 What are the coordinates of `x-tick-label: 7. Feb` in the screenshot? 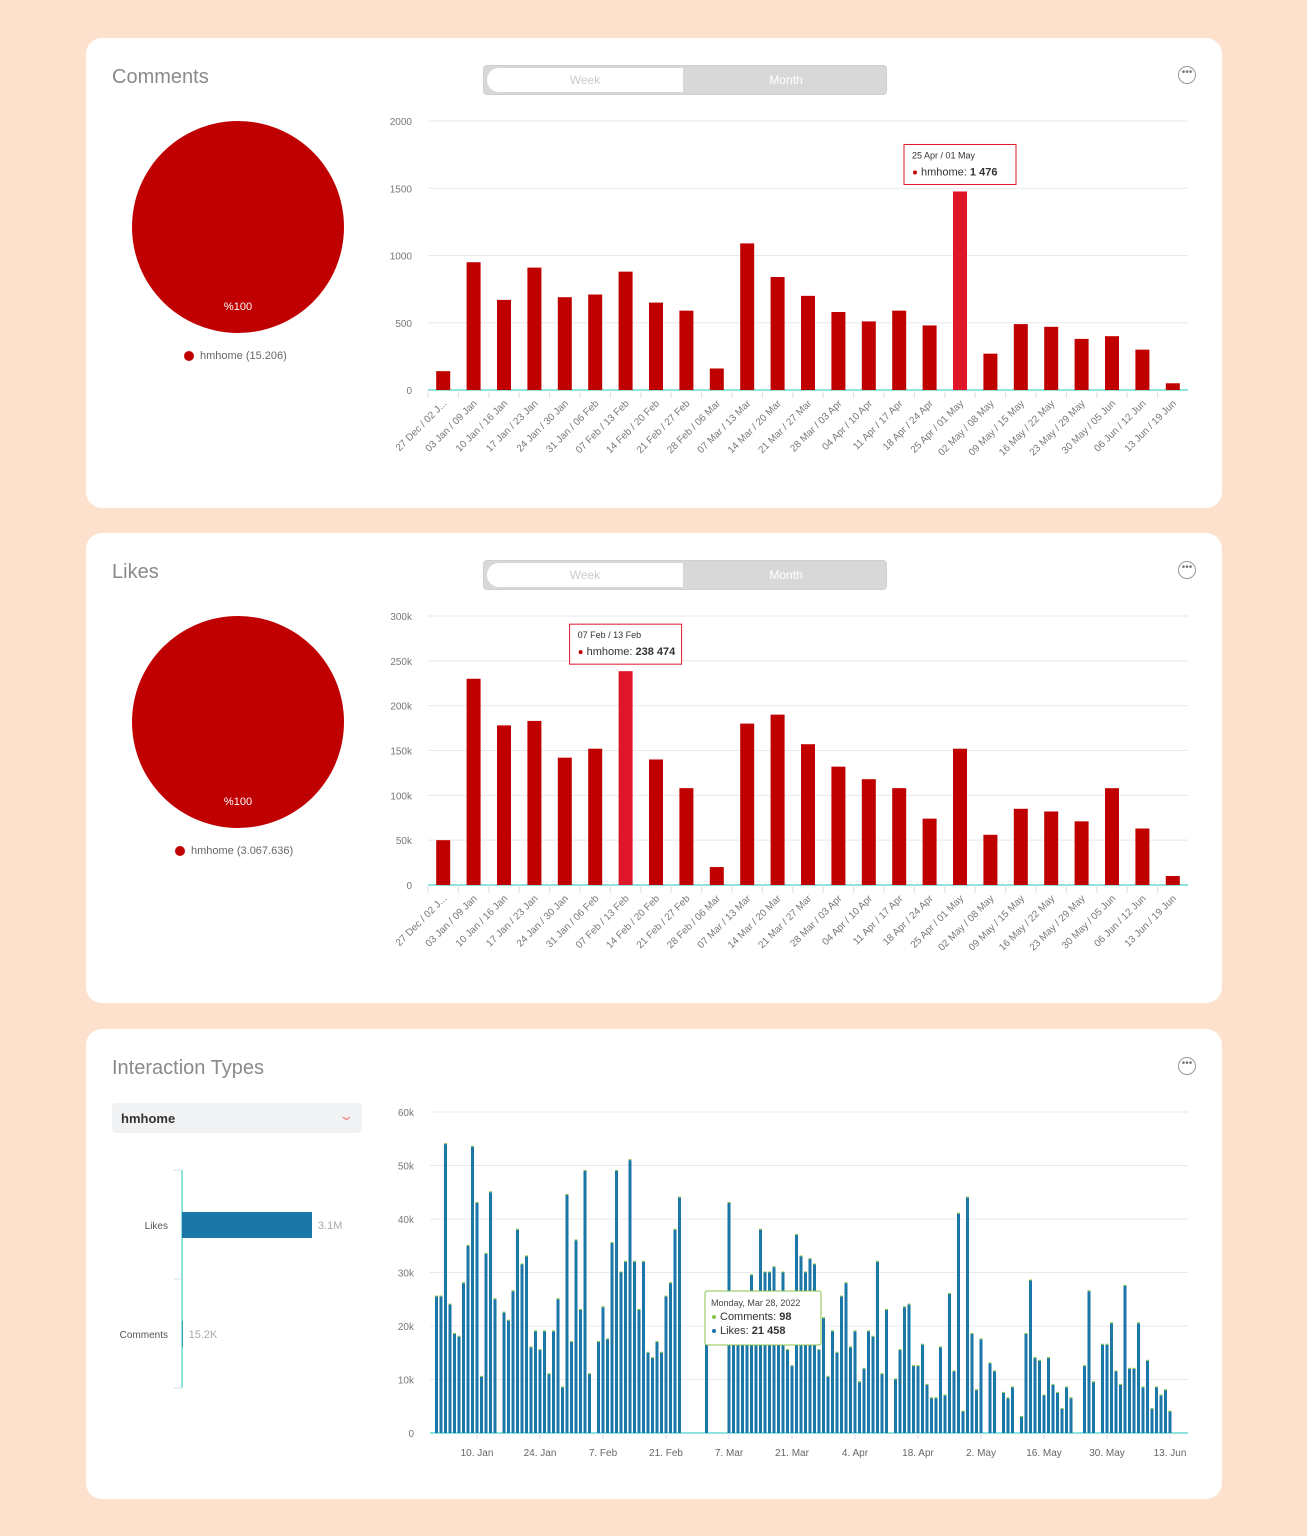 It's located at (603, 1453).